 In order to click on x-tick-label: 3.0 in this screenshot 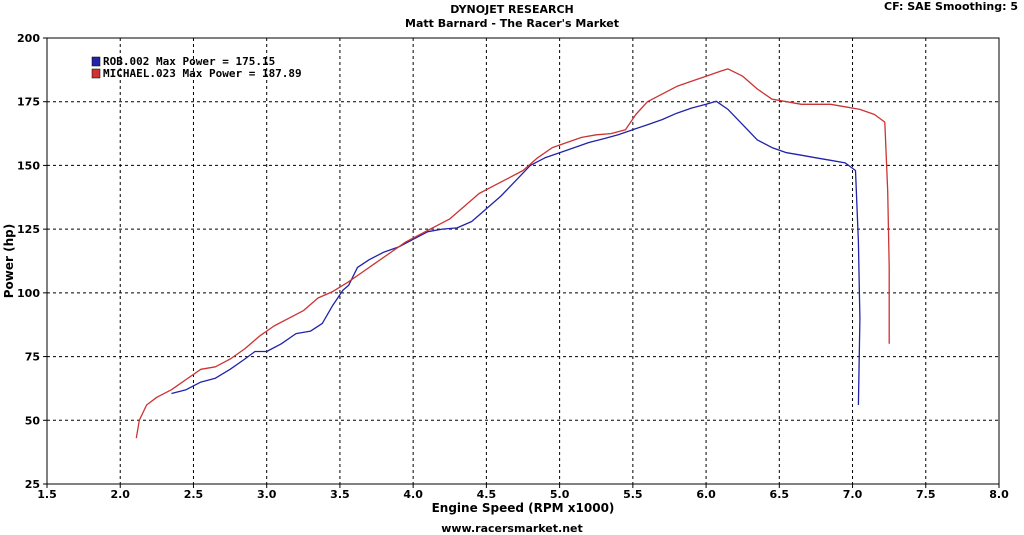, I will do `click(267, 494)`.